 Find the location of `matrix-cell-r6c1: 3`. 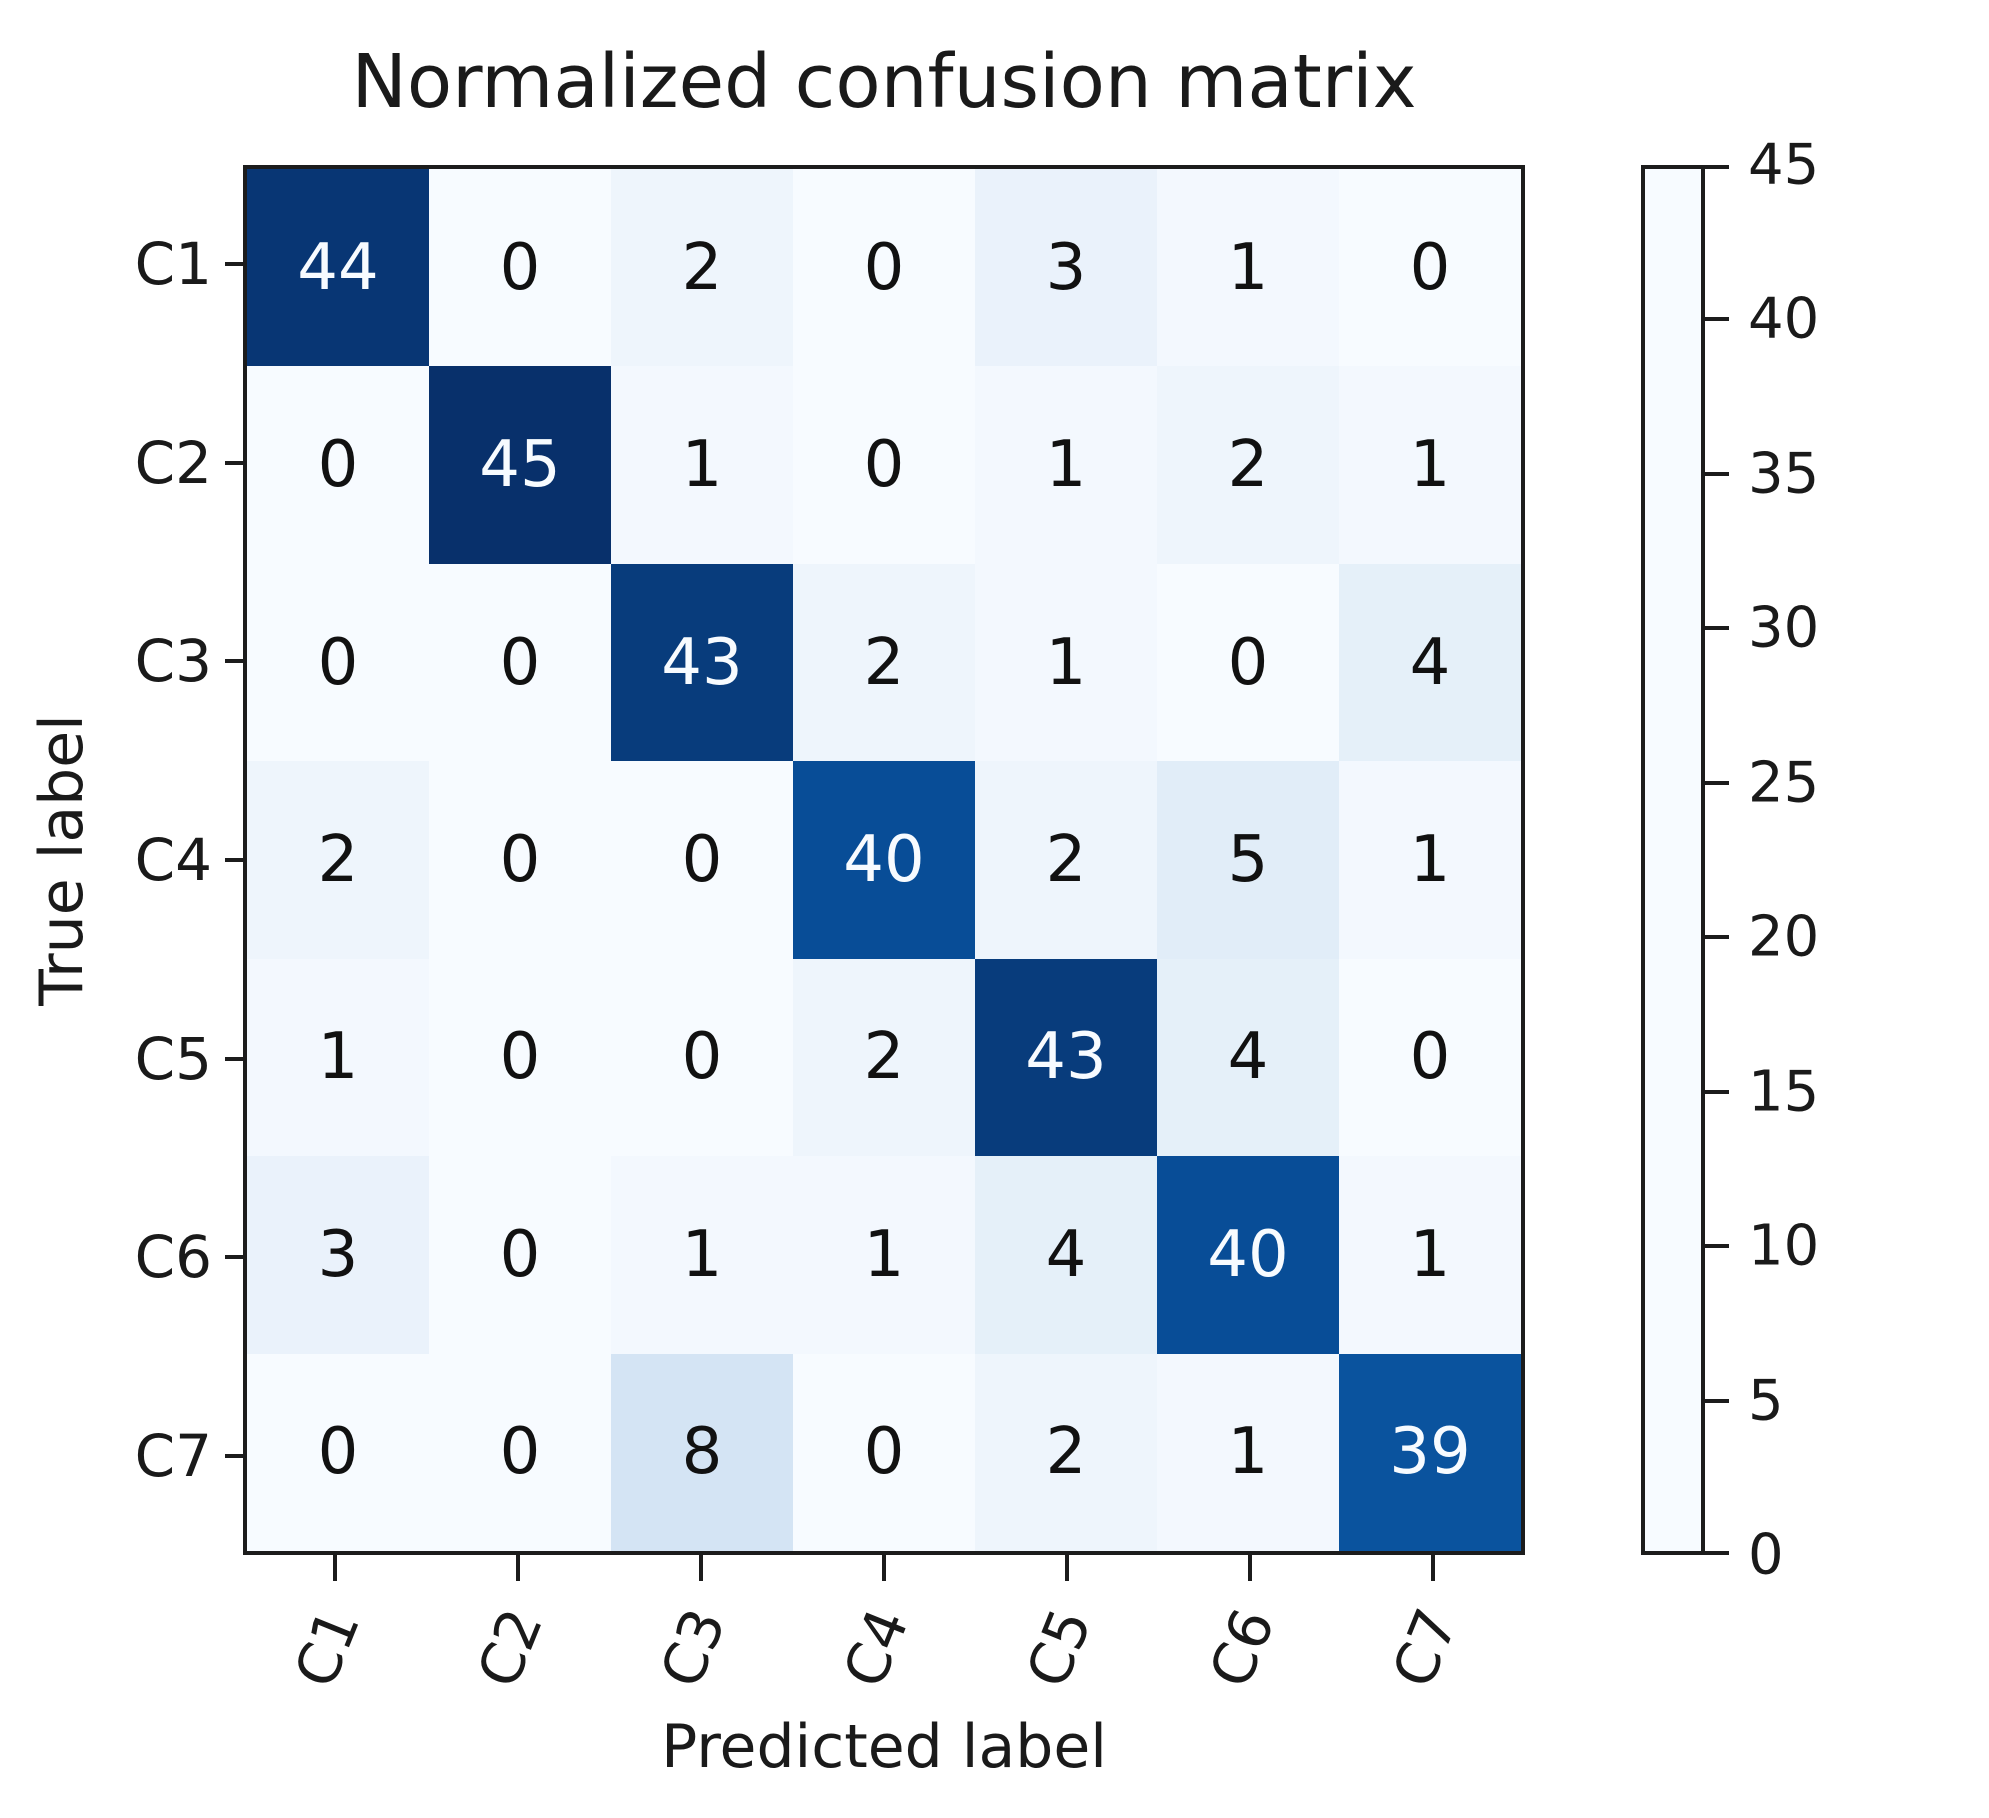

matrix-cell-r6c1: 3 is located at coordinates (338, 1255).